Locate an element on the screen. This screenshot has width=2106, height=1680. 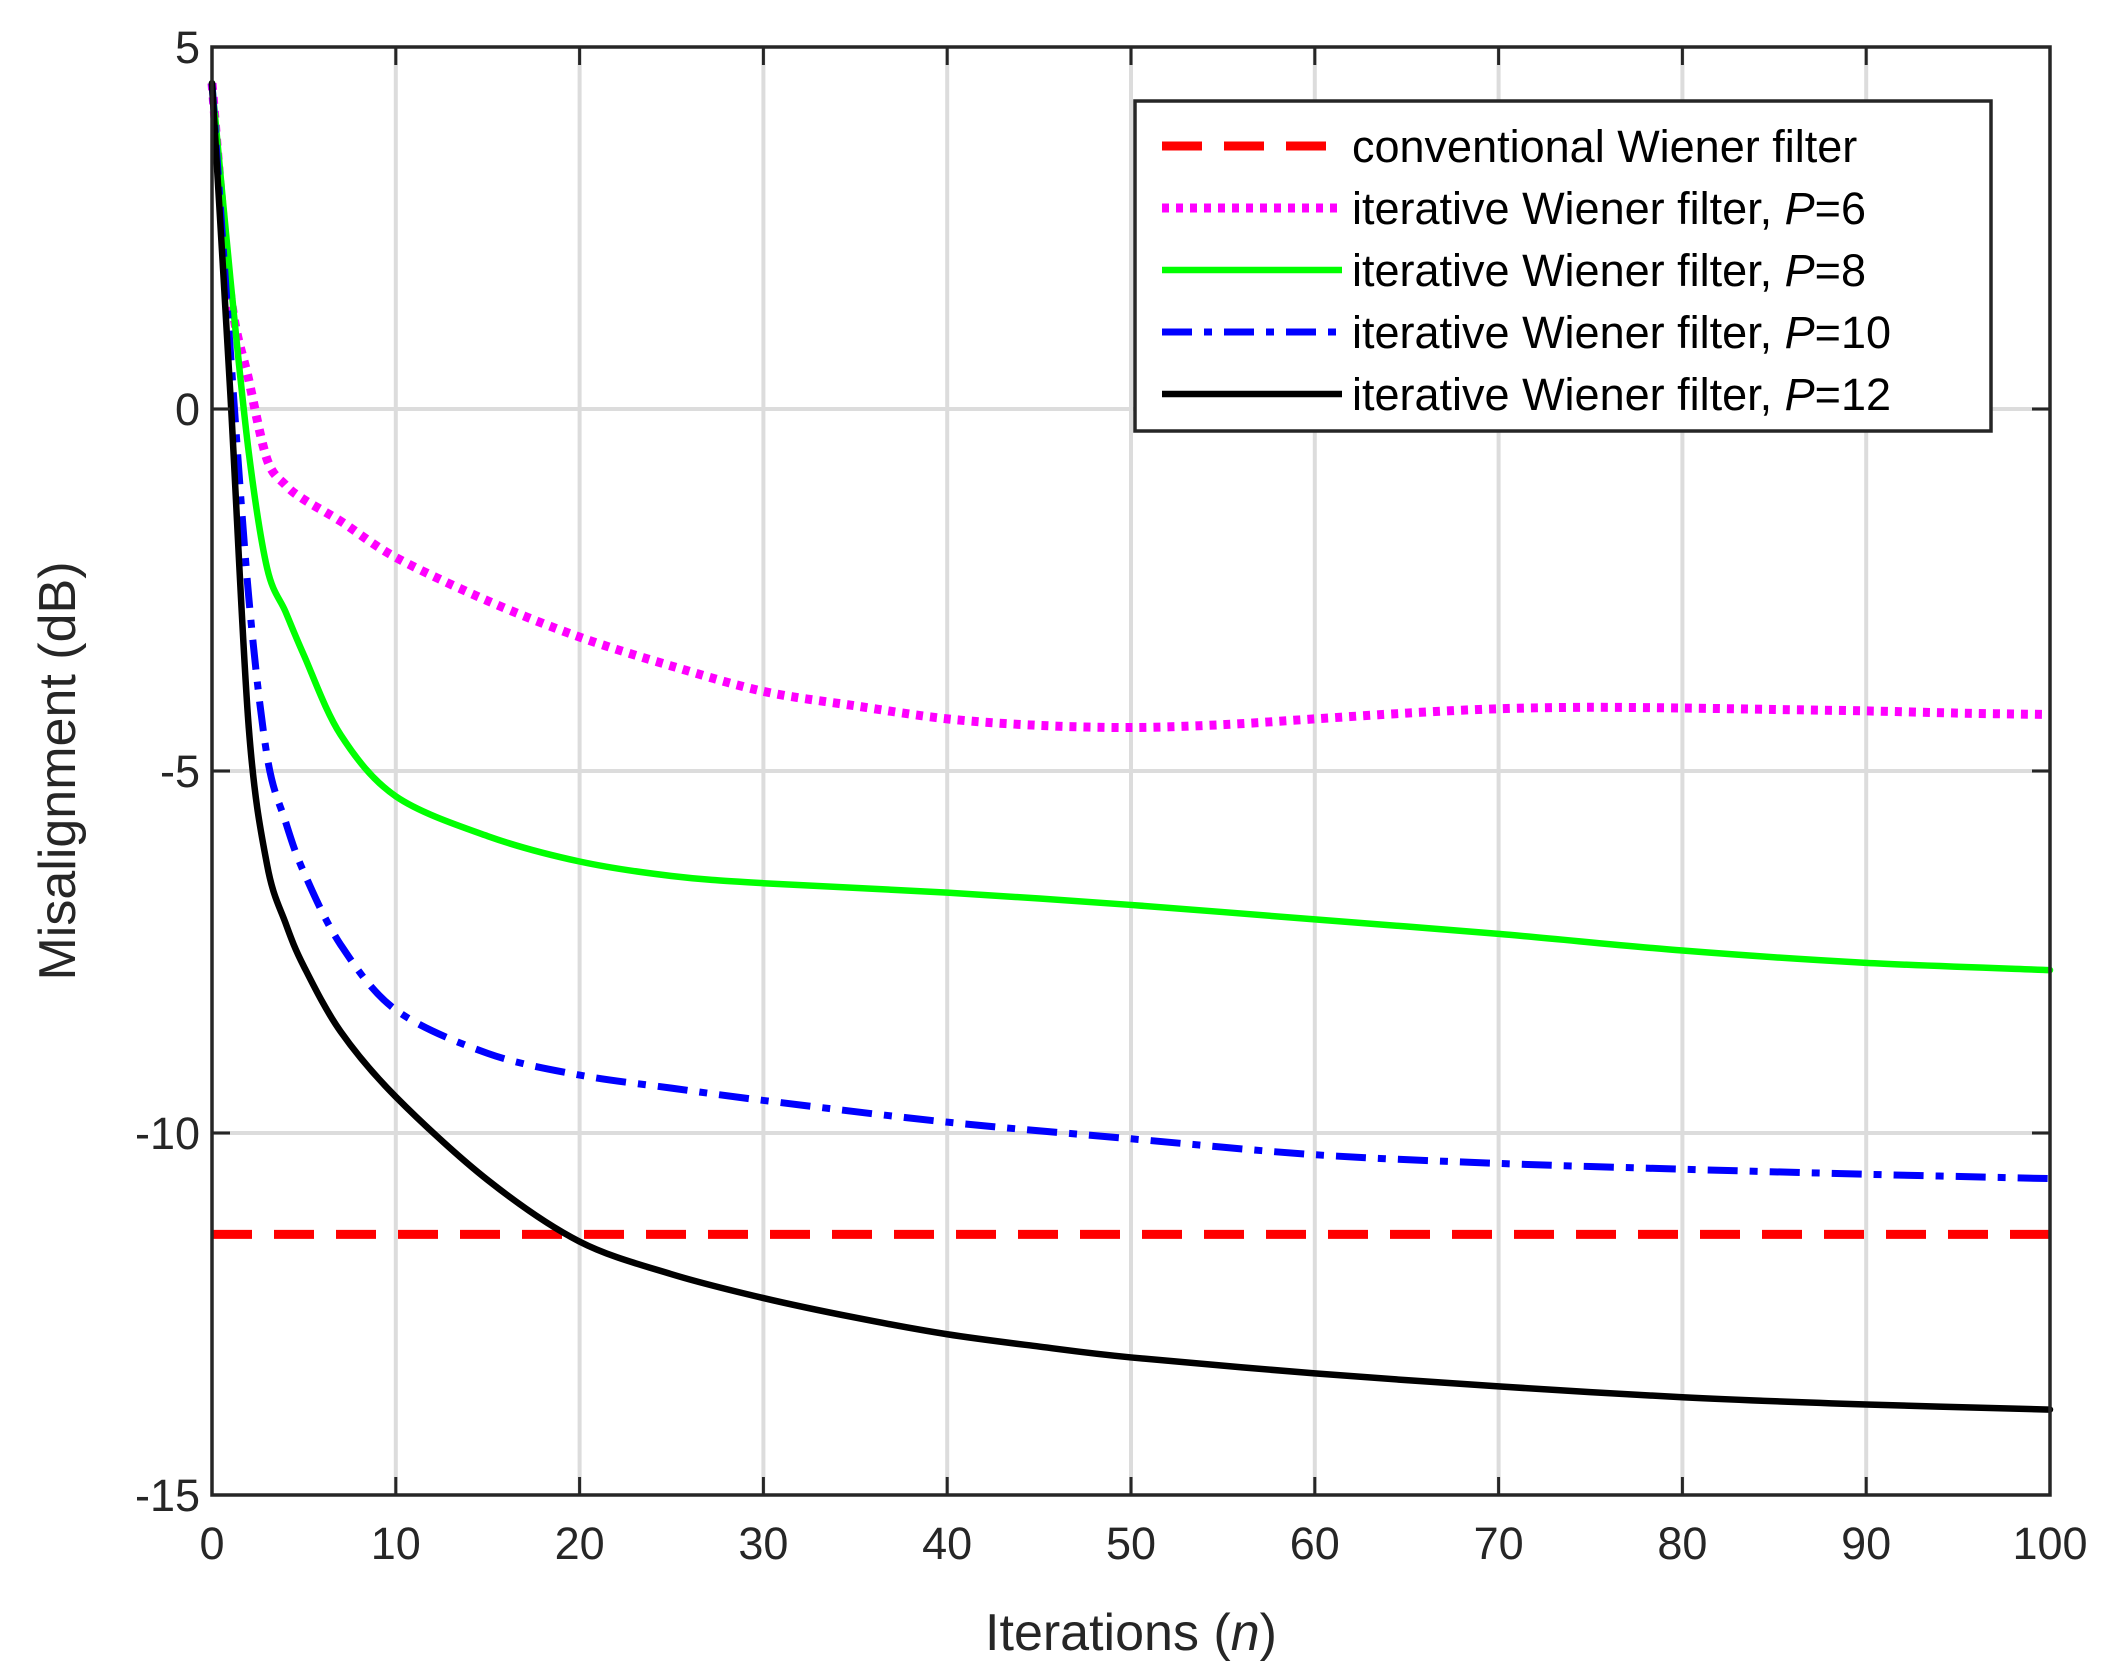
y-tick-label: -5 is located at coordinates (180, 771).